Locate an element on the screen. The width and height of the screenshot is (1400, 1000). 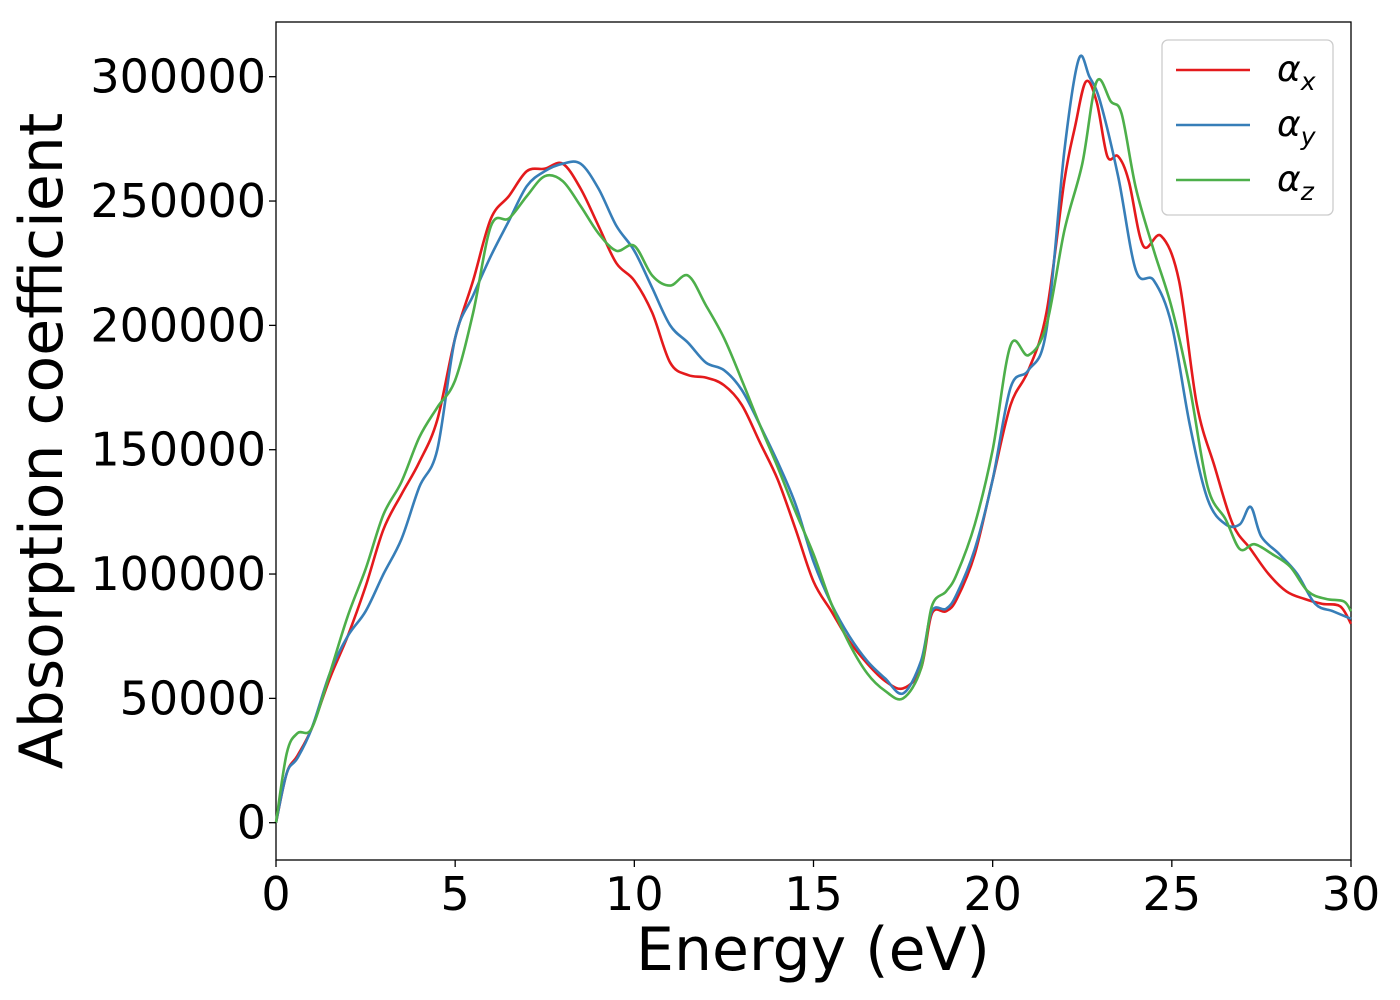
legend-label-x: αx is located at coordinates (1296, 72).